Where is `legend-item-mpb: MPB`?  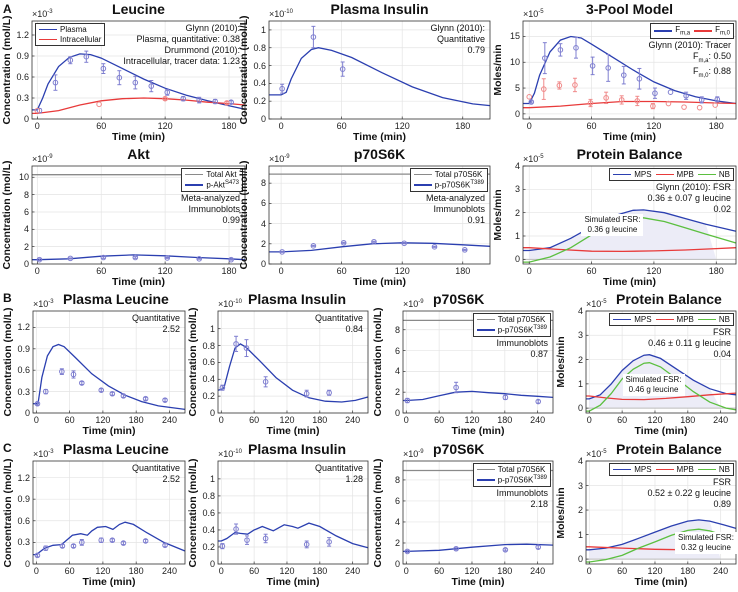 legend-item-mpb: MPB is located at coordinates (674, 469).